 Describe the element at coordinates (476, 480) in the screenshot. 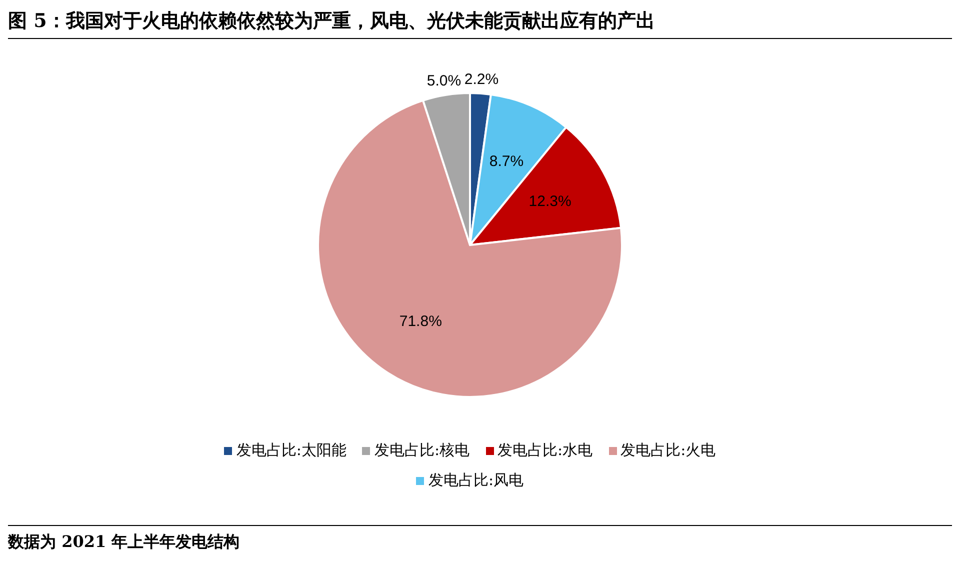

I see `legend-label: 发电占比:风电` at that location.